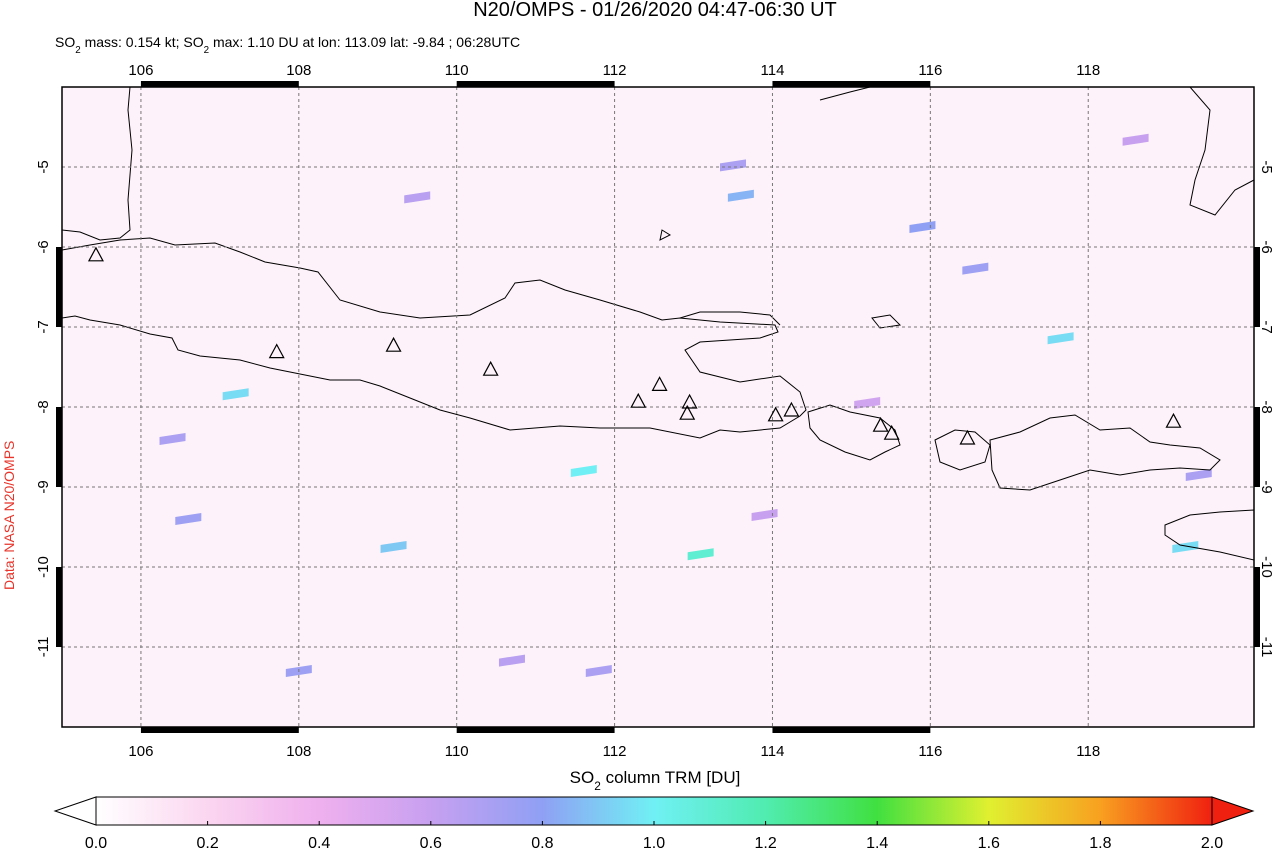 Image resolution: width=1272 pixels, height=858 pixels. What do you see at coordinates (75, 811) in the screenshot?
I see `colorbar-under` at bounding box center [75, 811].